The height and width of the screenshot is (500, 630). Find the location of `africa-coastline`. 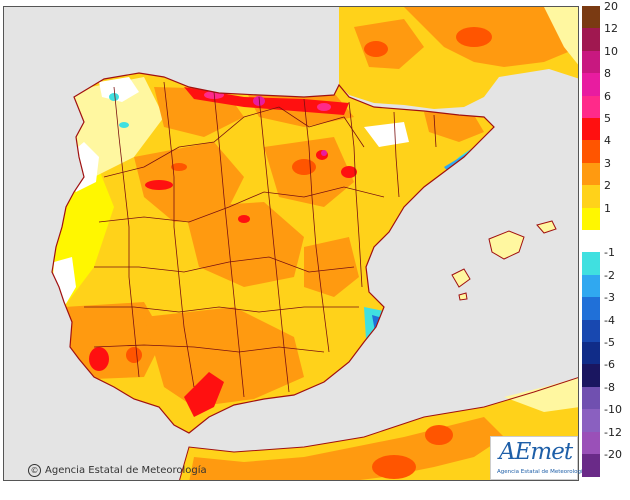

africa-coastline is located at coordinates (378, 428).